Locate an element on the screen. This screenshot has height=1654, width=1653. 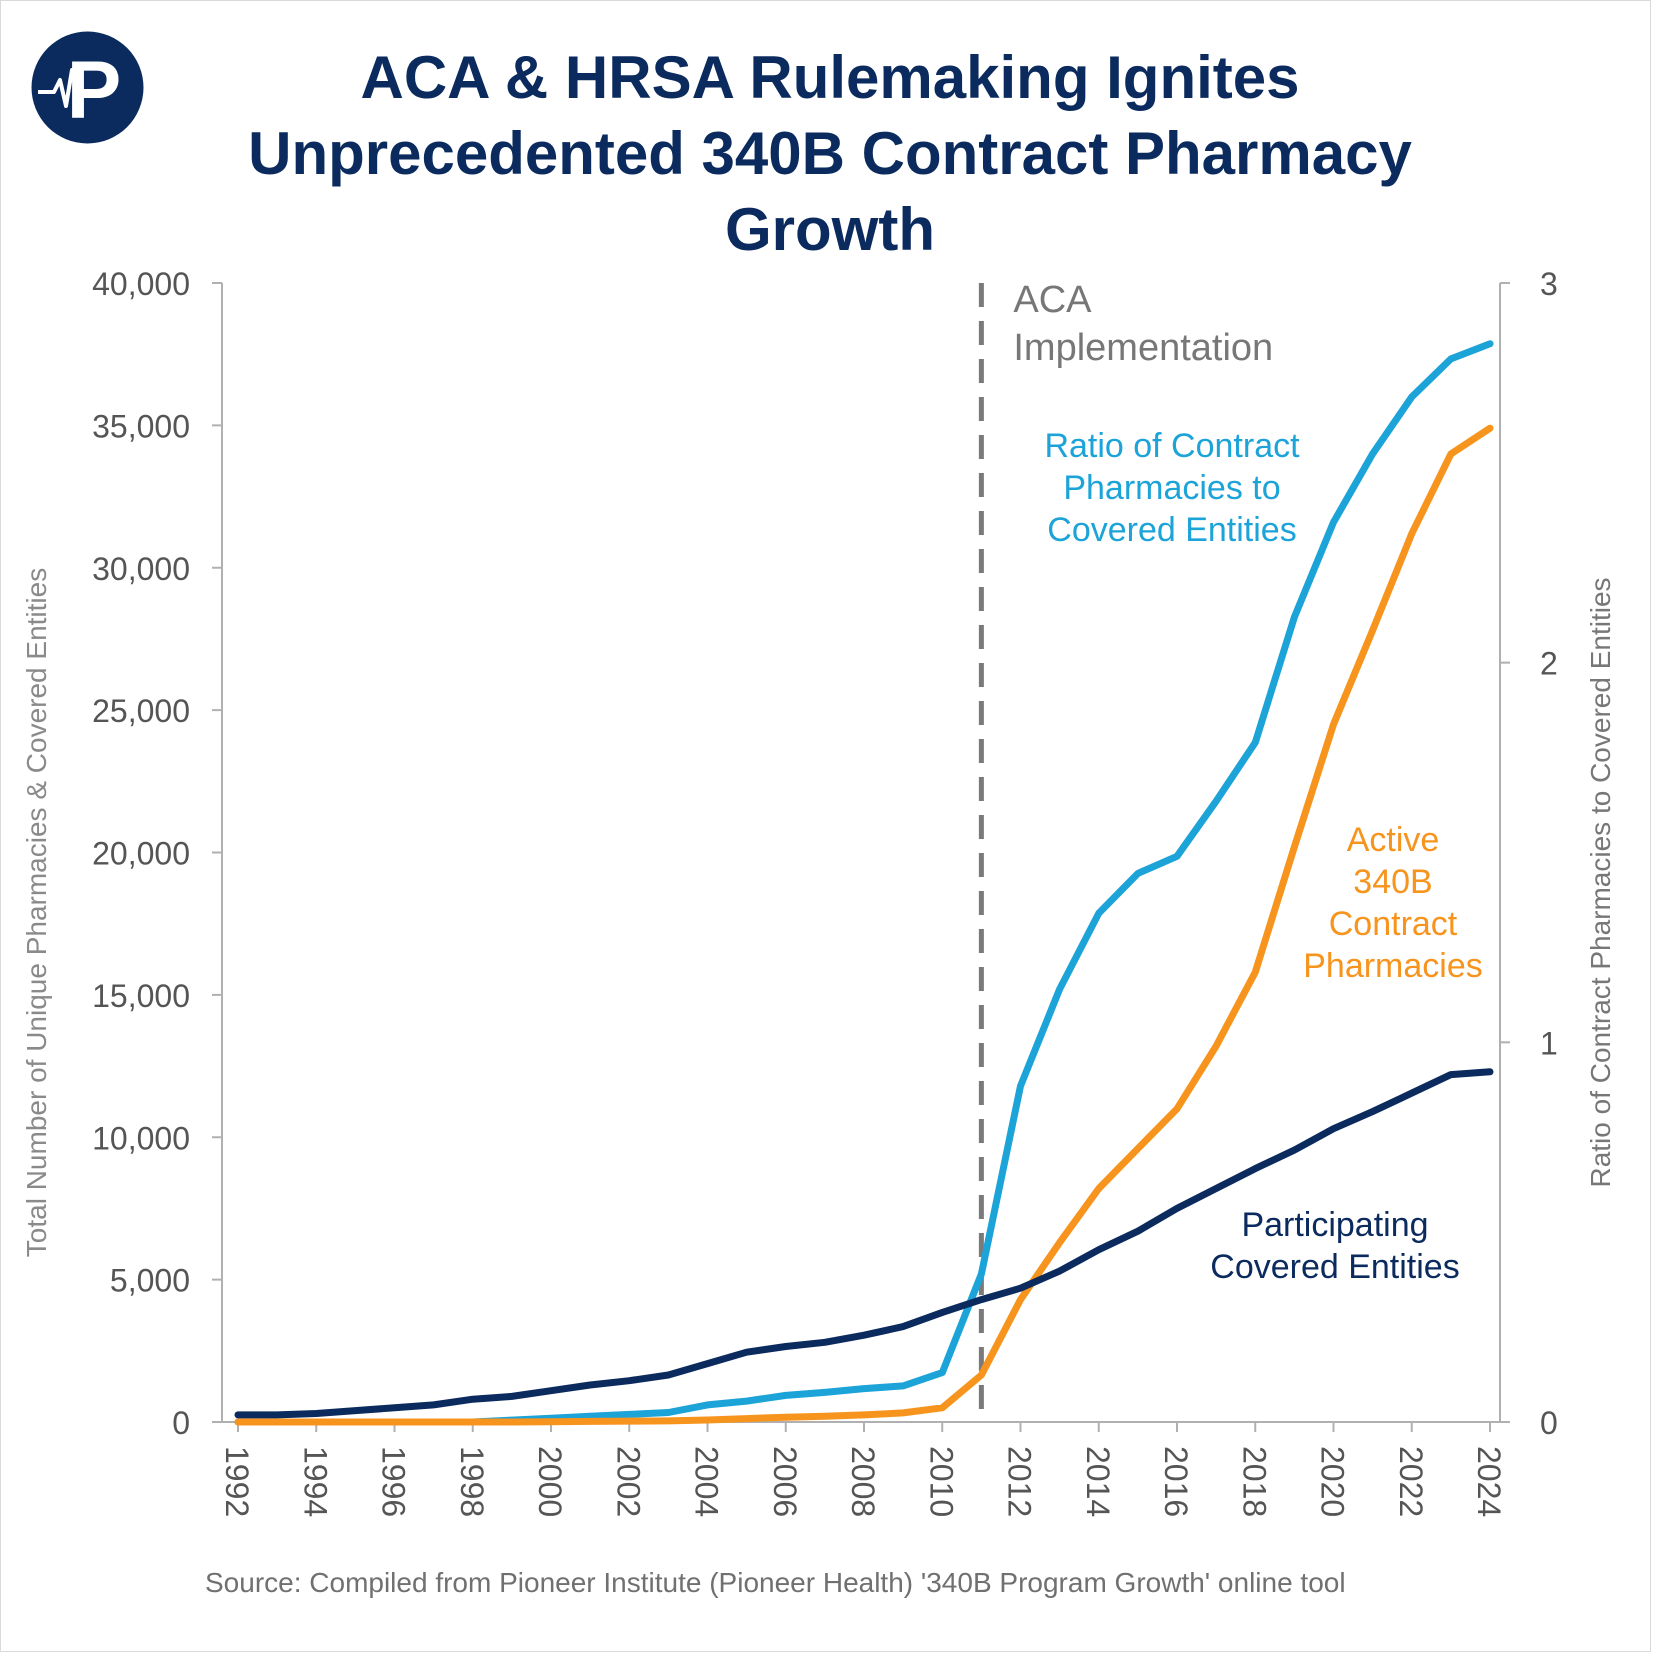
left-y-tick-label: 35,000 is located at coordinates (141, 426).